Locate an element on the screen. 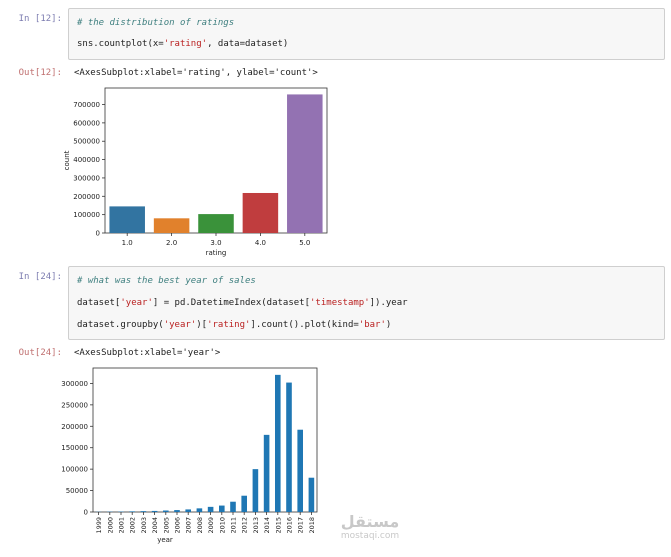  output-prompt-12: Out[12]: is located at coordinates (40, 73).